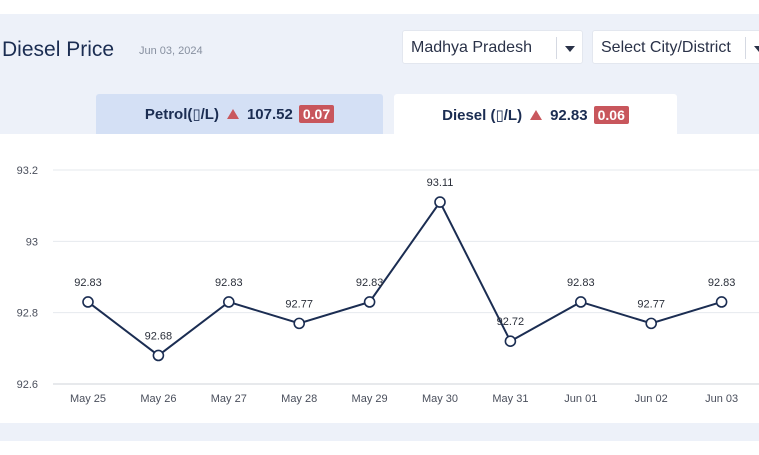 This screenshot has width=759, height=455. What do you see at coordinates (569, 115) in the screenshot?
I see `tab-diesel-price: 92.83` at bounding box center [569, 115].